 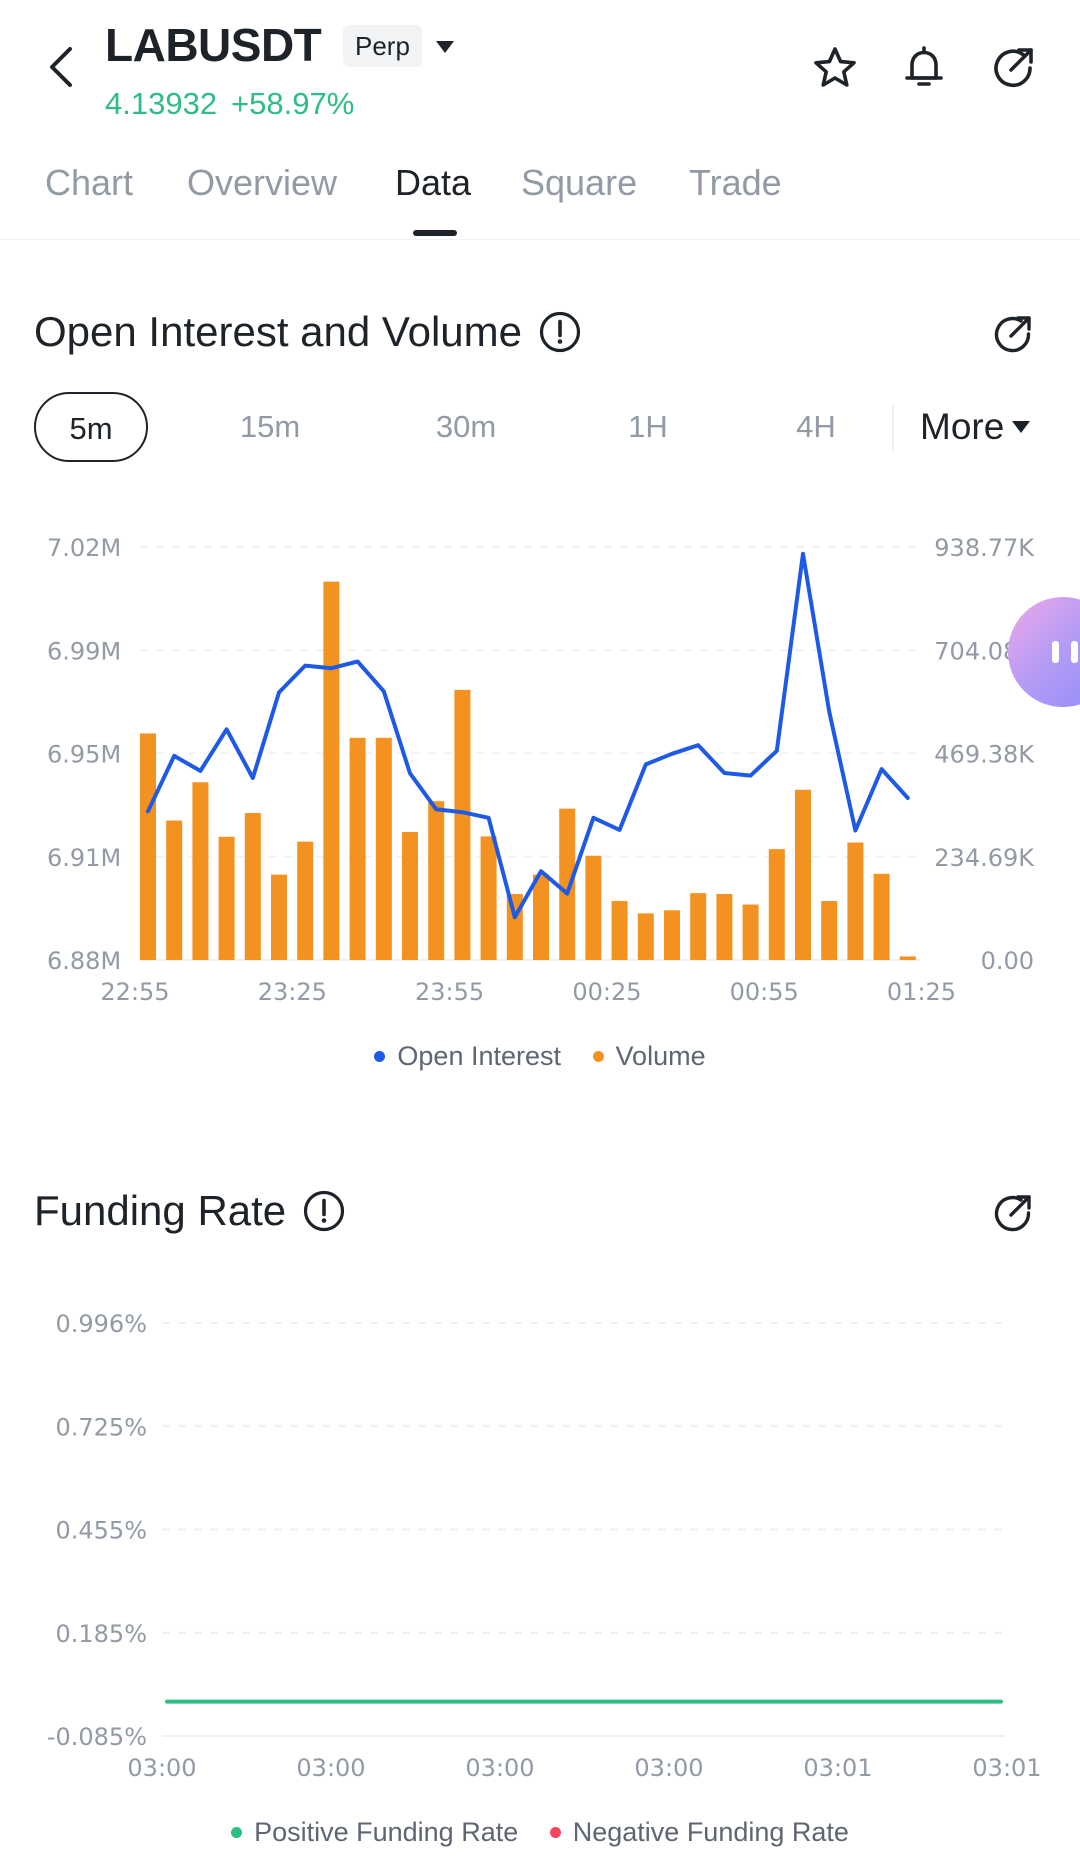 What do you see at coordinates (893, 427) in the screenshot?
I see `interval-divider` at bounding box center [893, 427].